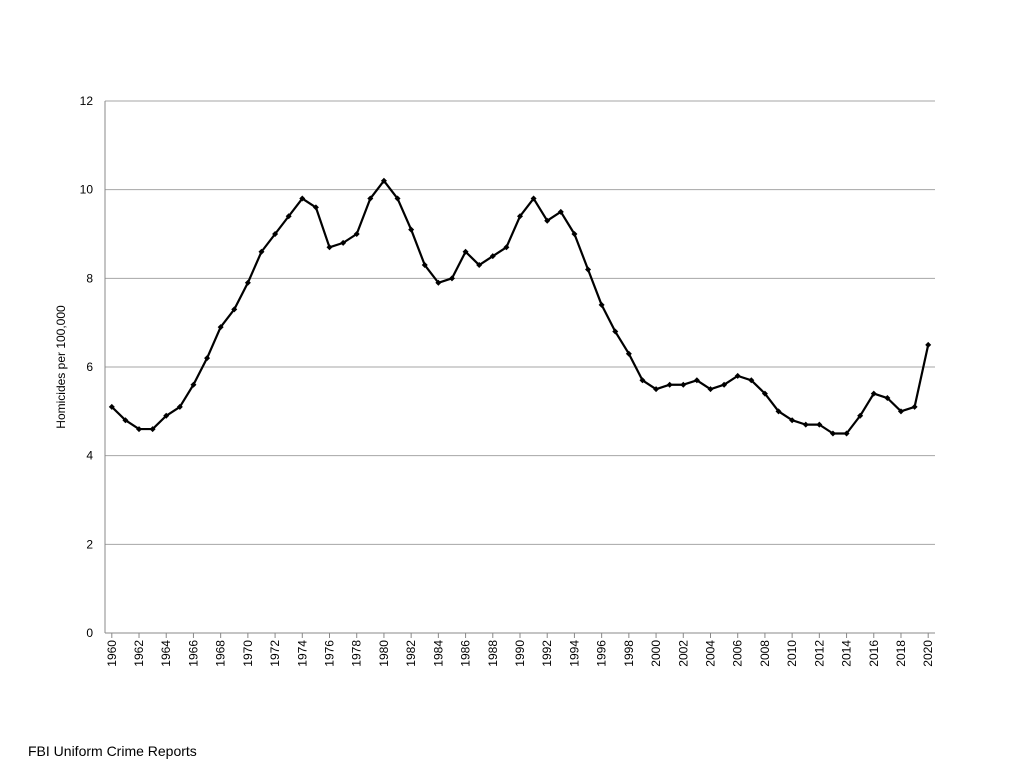 The height and width of the screenshot is (768, 1024). Describe the element at coordinates (738, 653) in the screenshot. I see `x-tick-label: 2006` at that location.